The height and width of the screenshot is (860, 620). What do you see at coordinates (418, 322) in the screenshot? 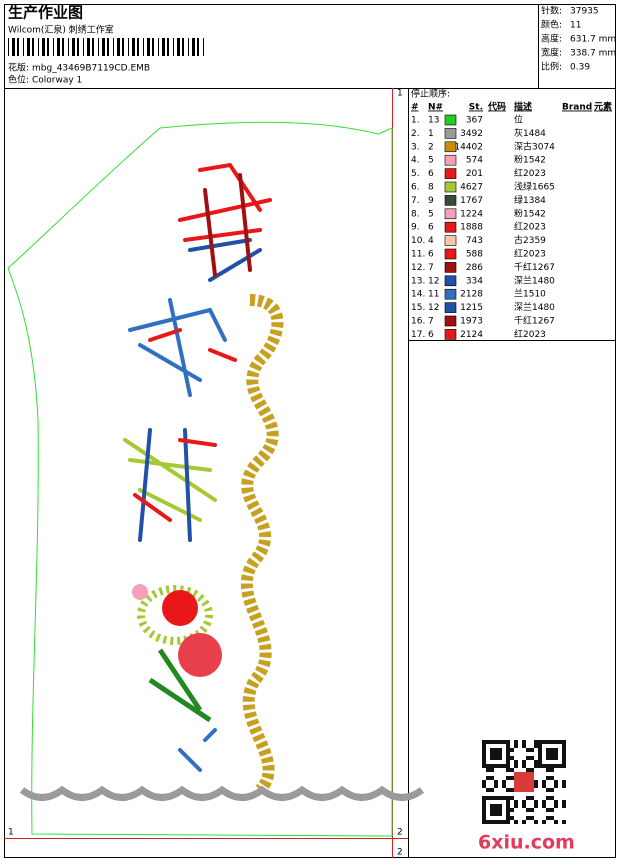
I see `row-index: 16.` at bounding box center [418, 322].